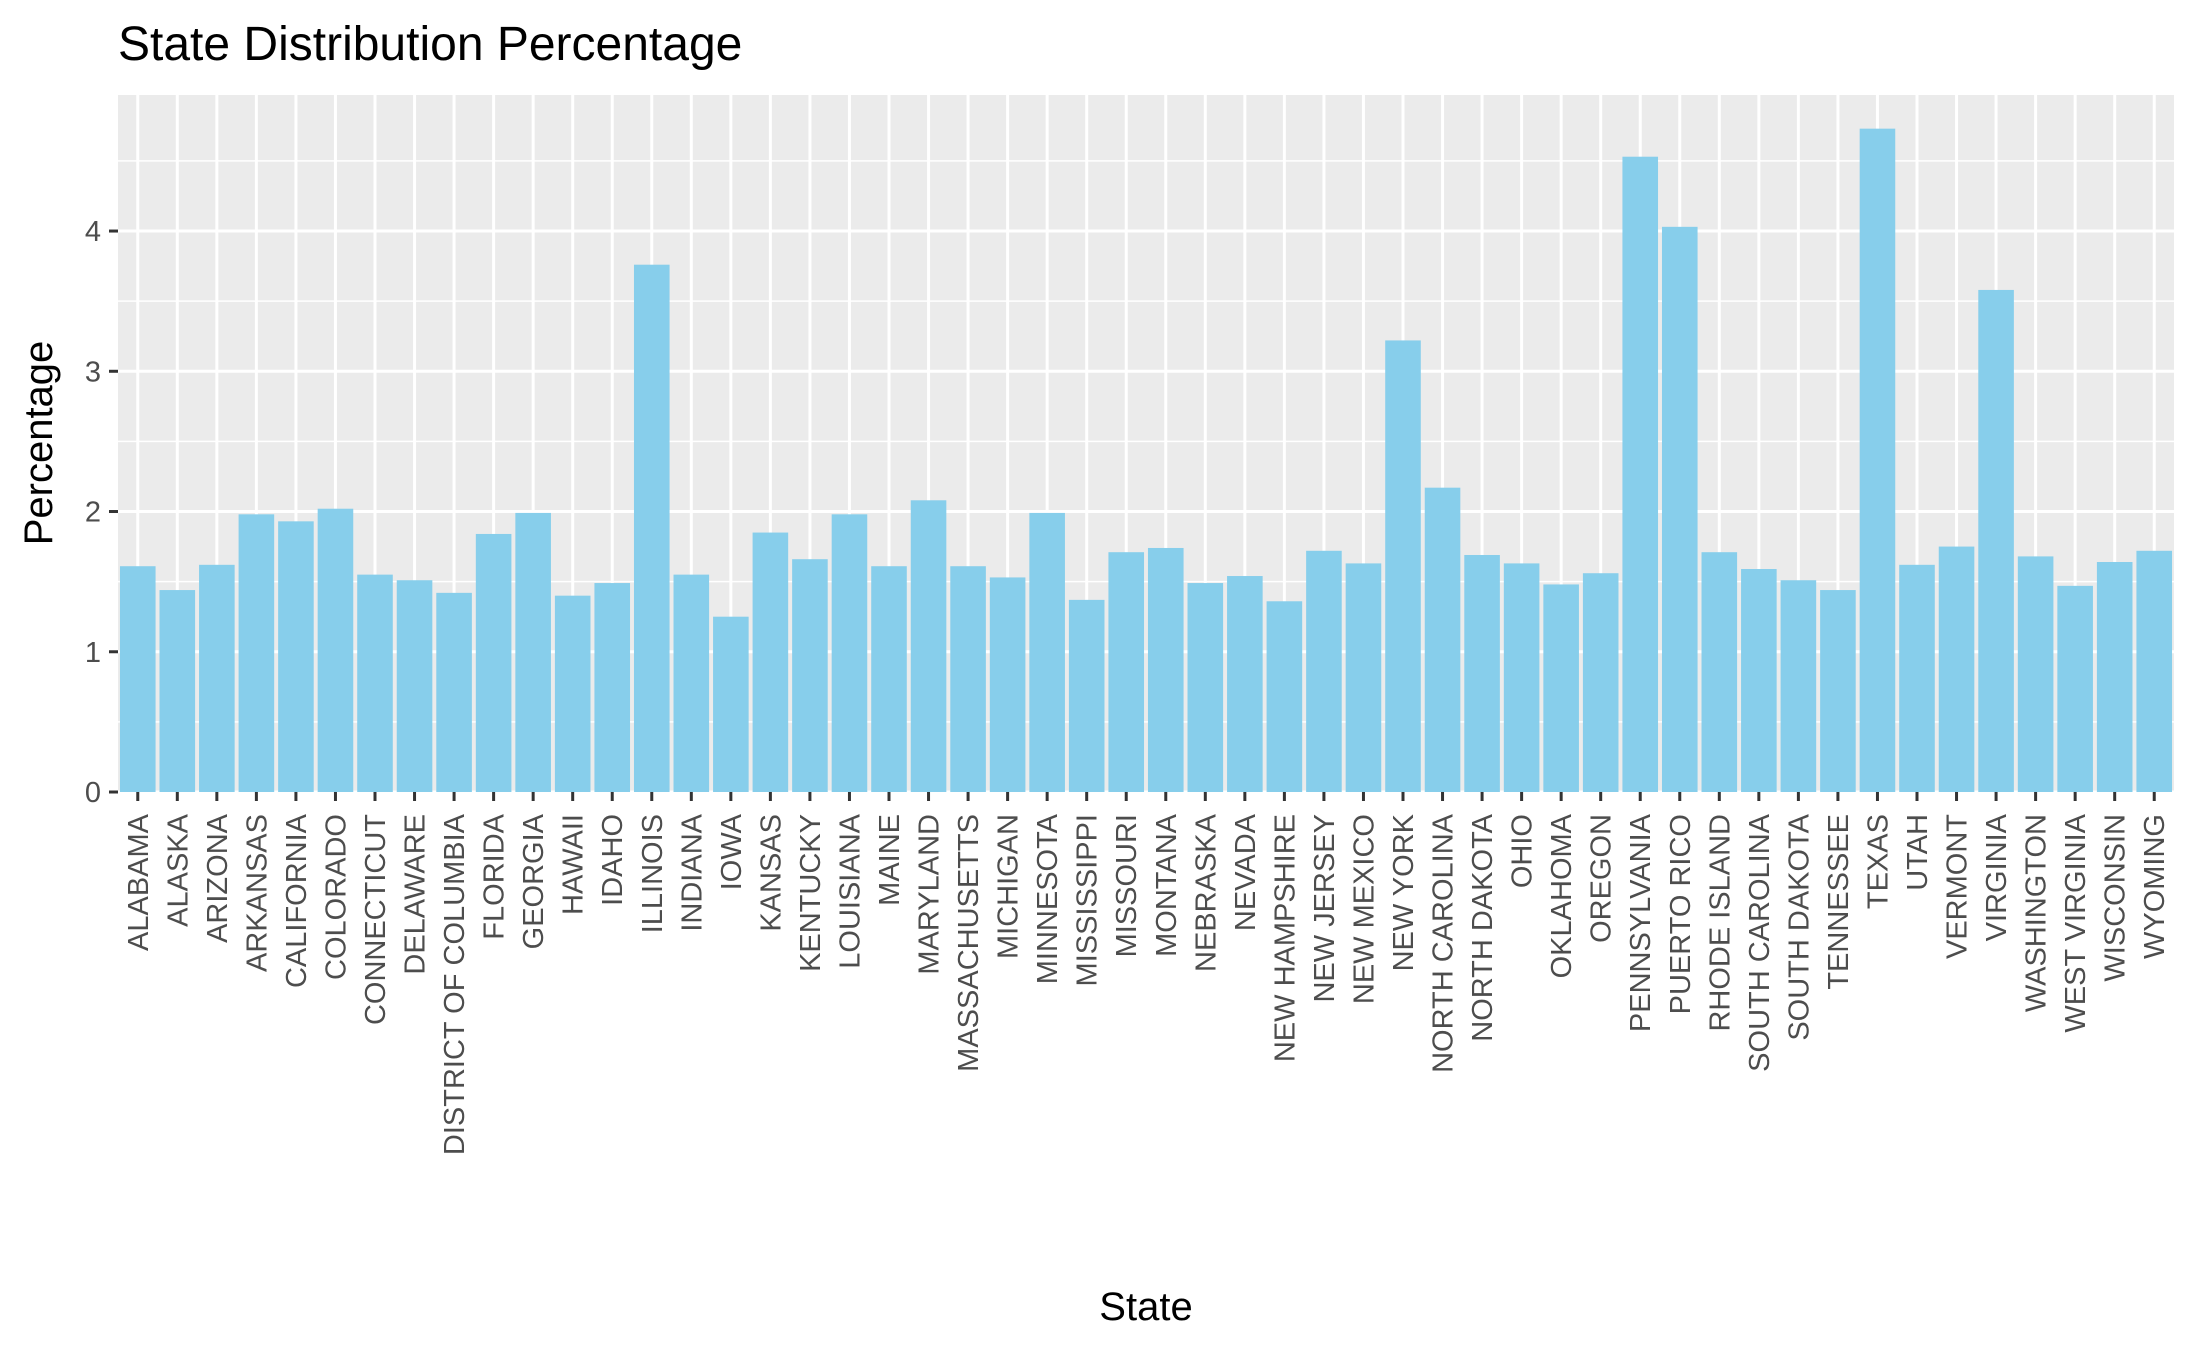 The width and height of the screenshot is (2187, 1350). I want to click on x-tick-label: HAWAII, so click(574, 864).